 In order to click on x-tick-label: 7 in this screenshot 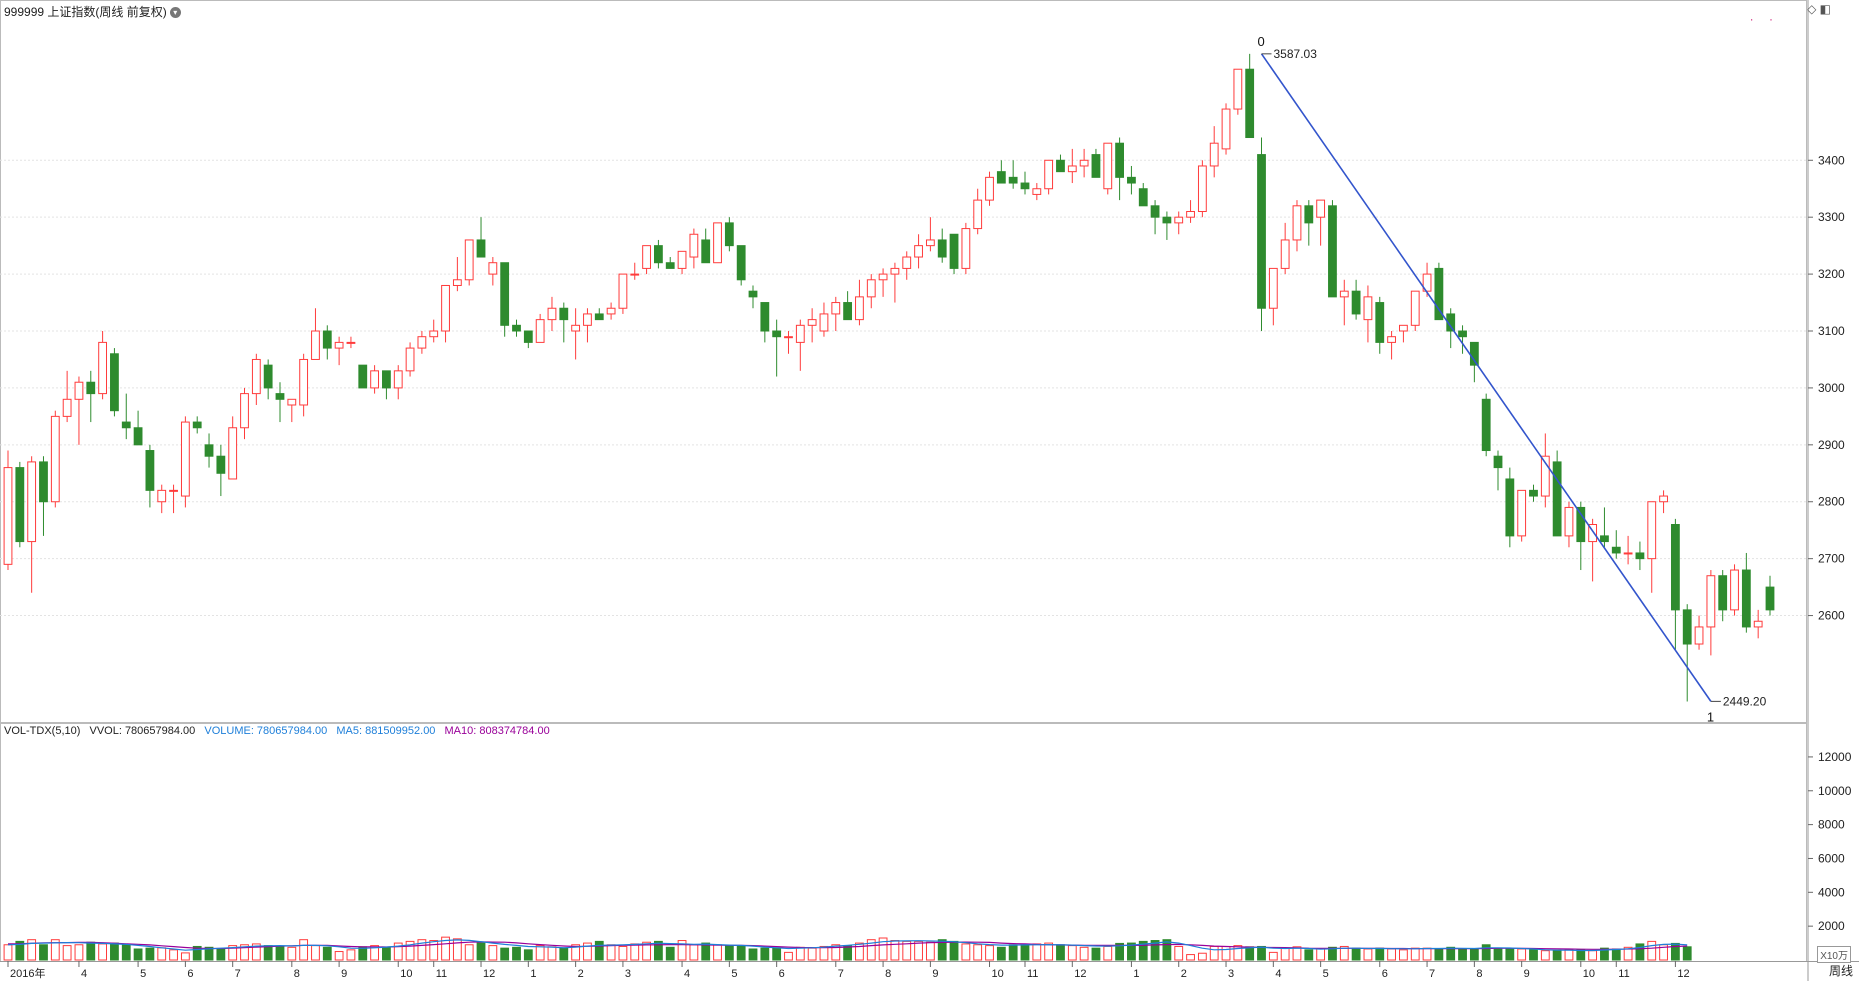, I will do `click(1432, 974)`.